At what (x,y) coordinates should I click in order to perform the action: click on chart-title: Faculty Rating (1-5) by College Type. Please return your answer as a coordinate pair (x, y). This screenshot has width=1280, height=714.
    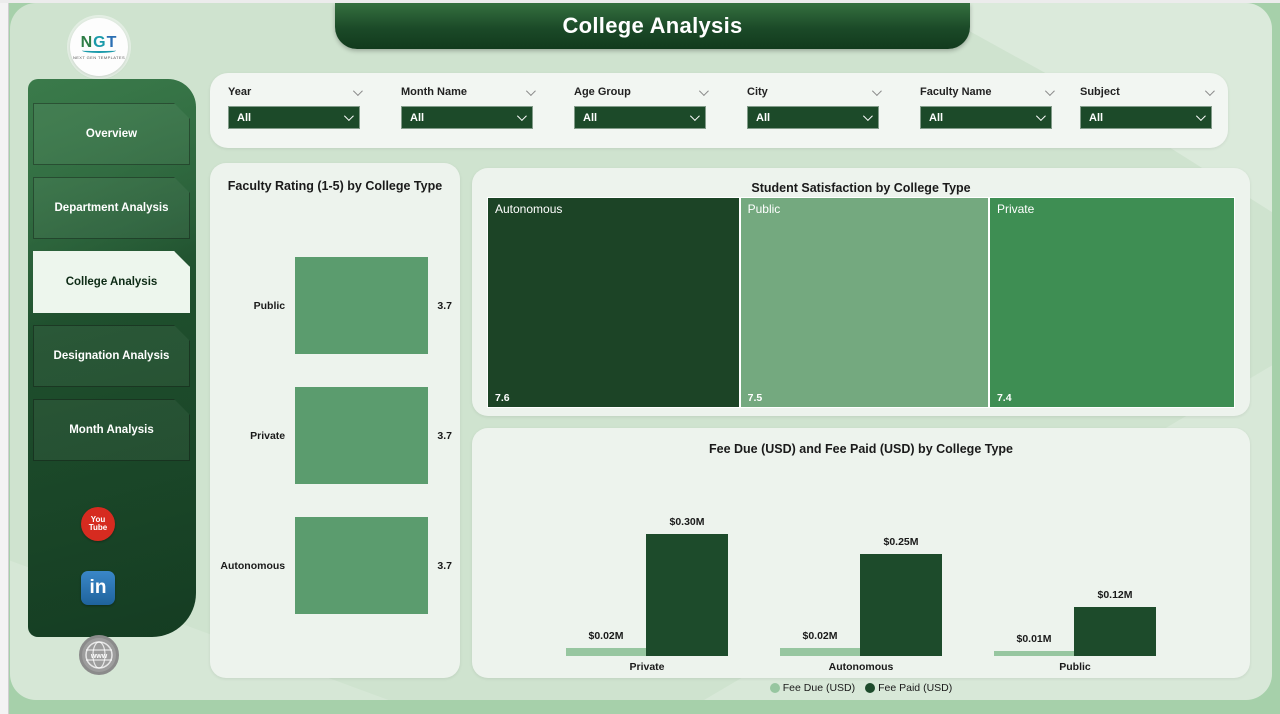
    Looking at the image, I should click on (335, 186).